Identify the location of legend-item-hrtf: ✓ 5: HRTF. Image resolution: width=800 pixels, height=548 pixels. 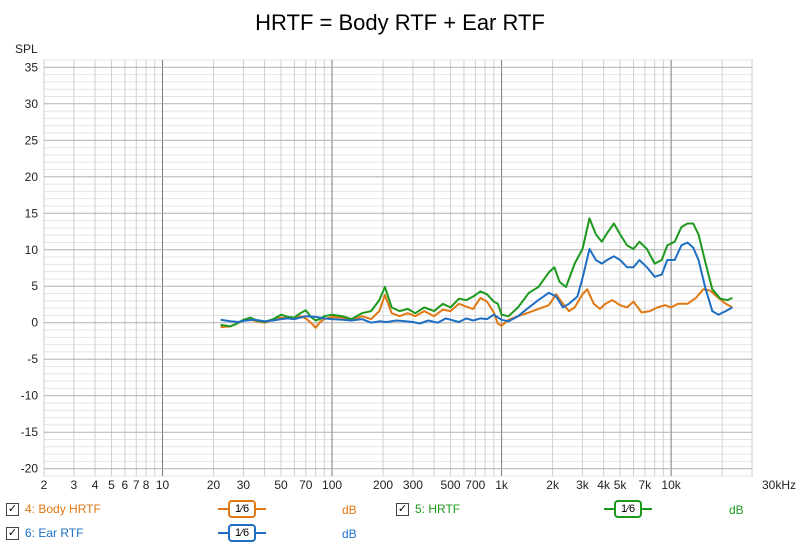
(428, 509).